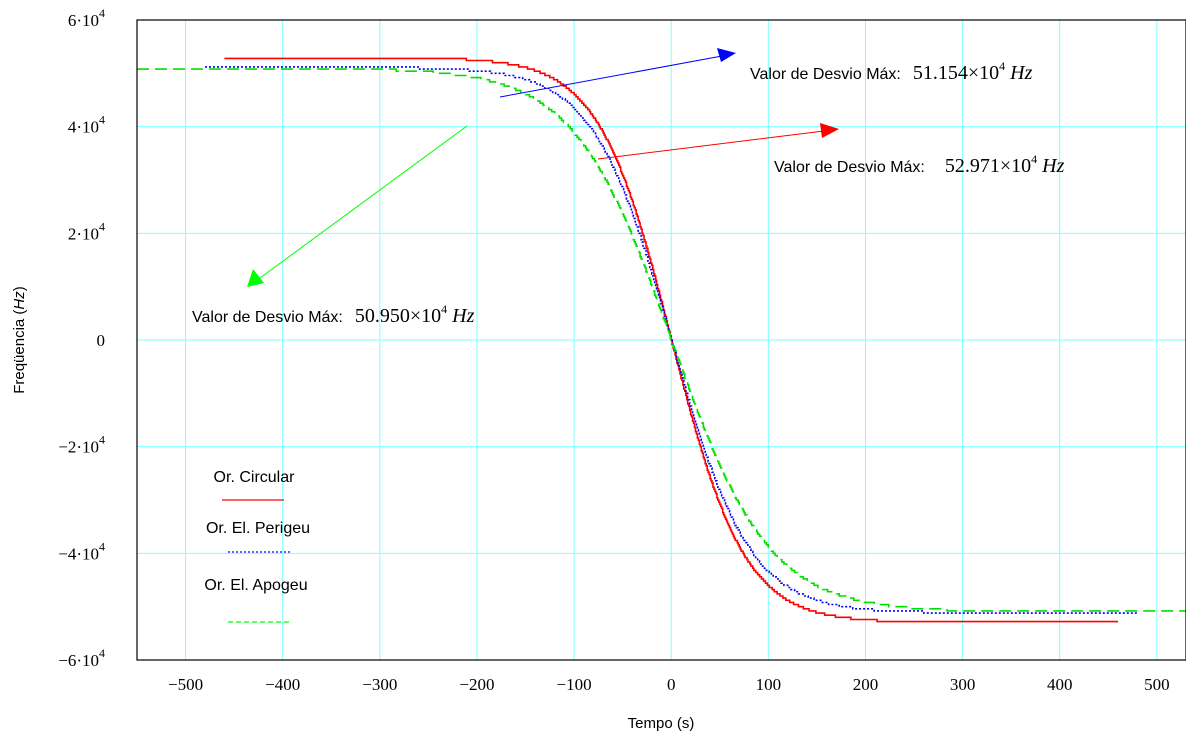  What do you see at coordinates (86, 125) in the screenshot?
I see `y-tick-label: 4·10⁴` at bounding box center [86, 125].